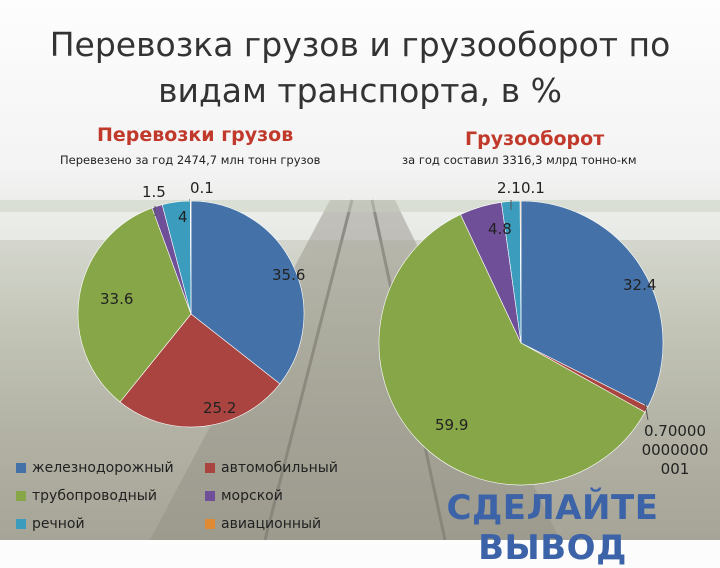 The width and height of the screenshot is (720, 568). What do you see at coordinates (219, 408) in the screenshot?
I see `chart1-data-label-1: 25.2` at bounding box center [219, 408].